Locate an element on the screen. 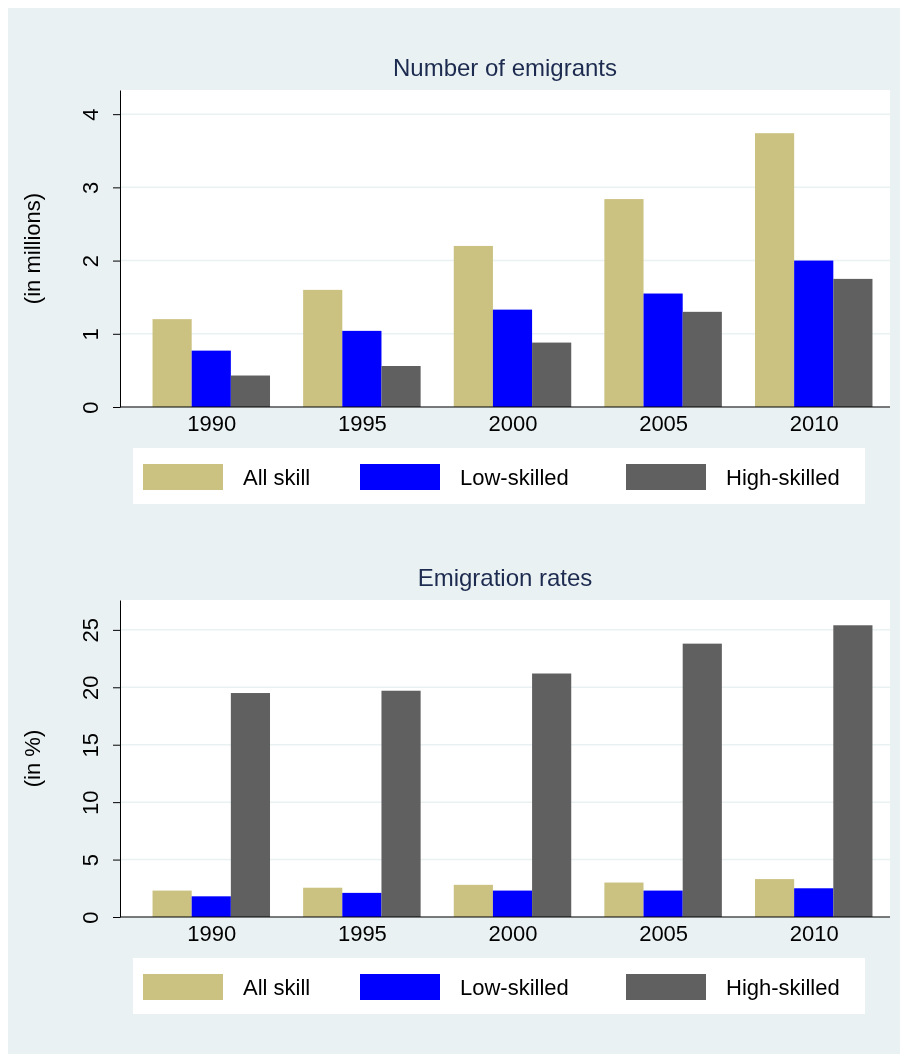 This screenshot has height=1059, width=906. y-tick-label: 10 is located at coordinates (90, 802).